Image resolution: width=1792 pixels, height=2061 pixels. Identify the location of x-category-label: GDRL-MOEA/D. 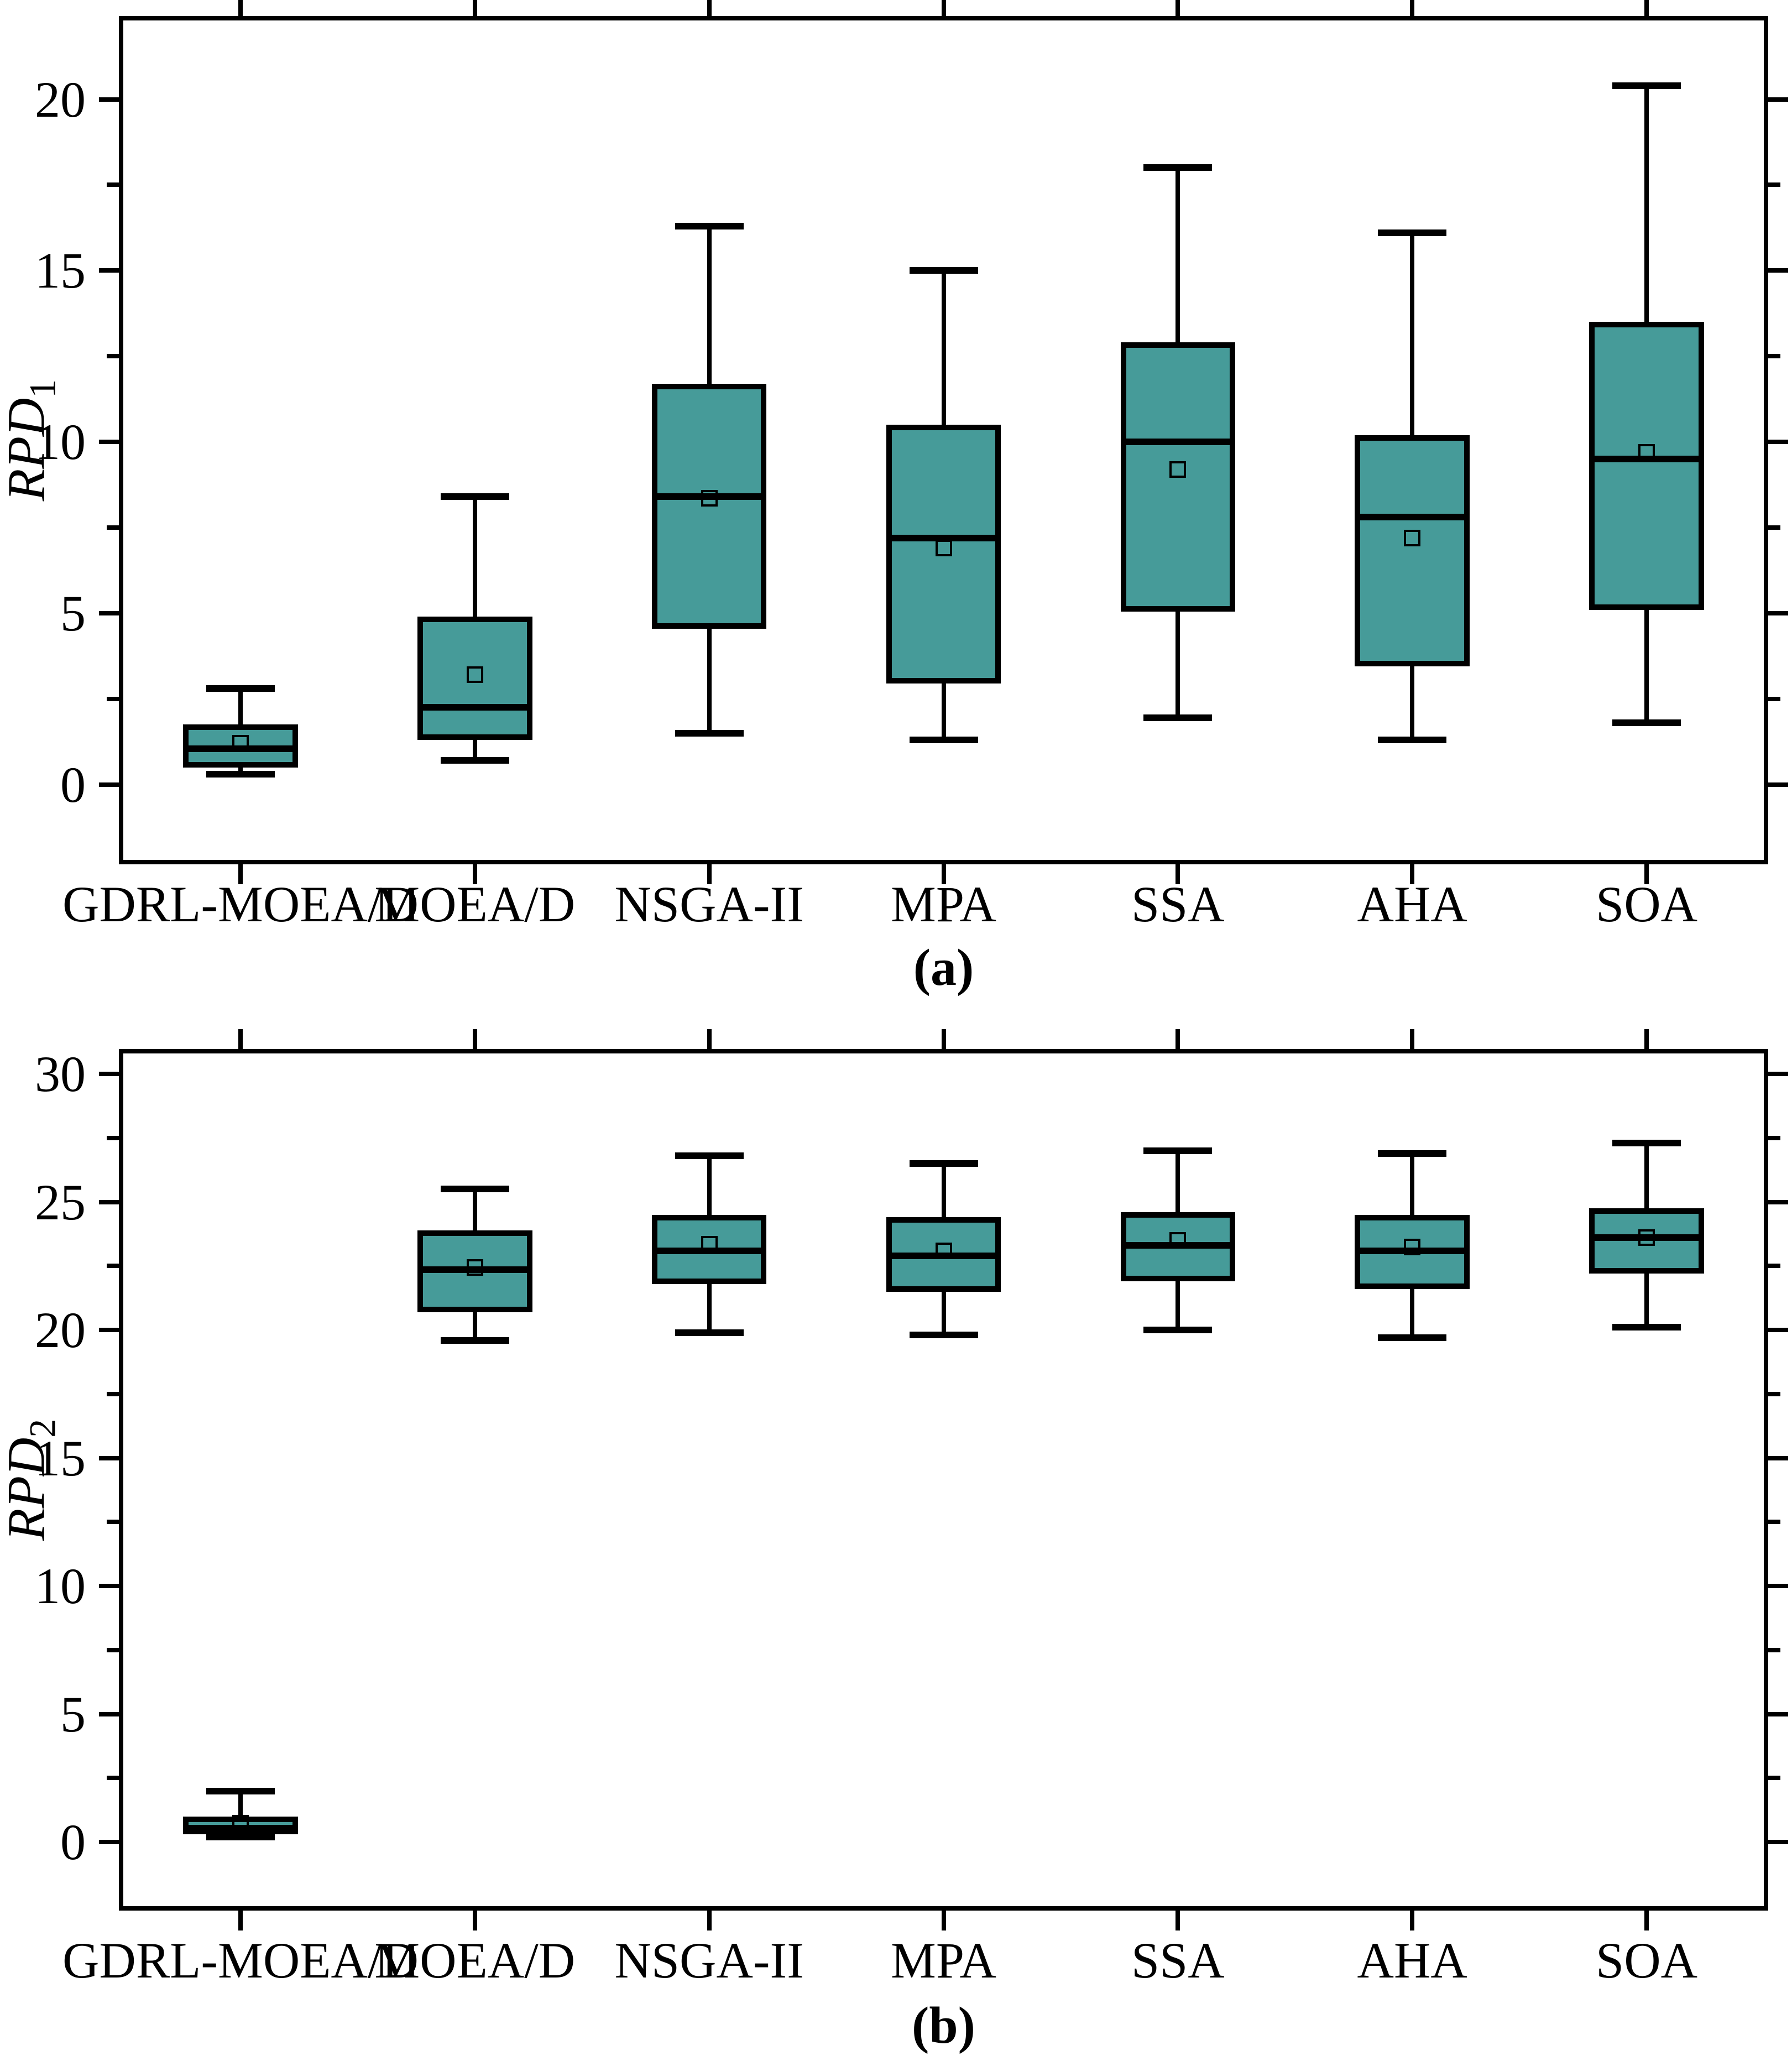
(241, 904).